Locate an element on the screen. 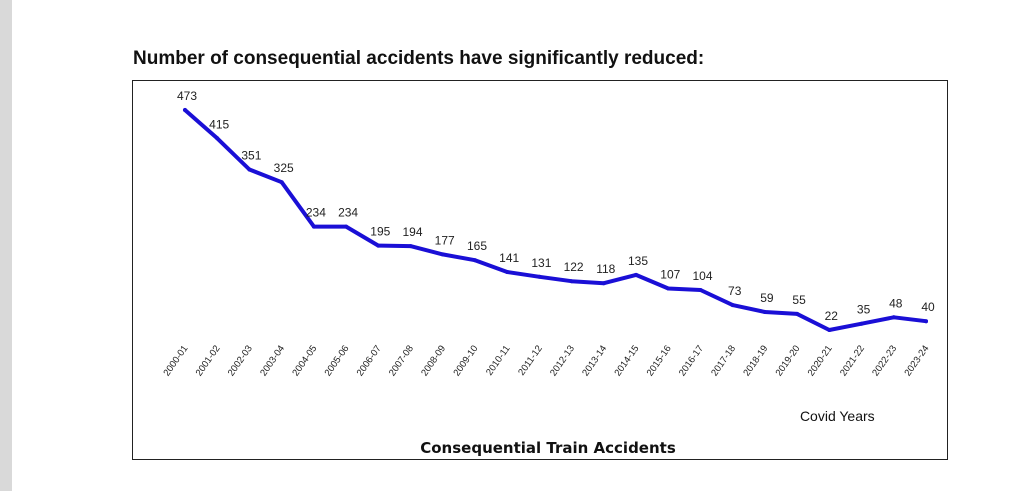 This screenshot has width=1024, height=491. data-label-2011-12: 131 is located at coordinates (541, 263).